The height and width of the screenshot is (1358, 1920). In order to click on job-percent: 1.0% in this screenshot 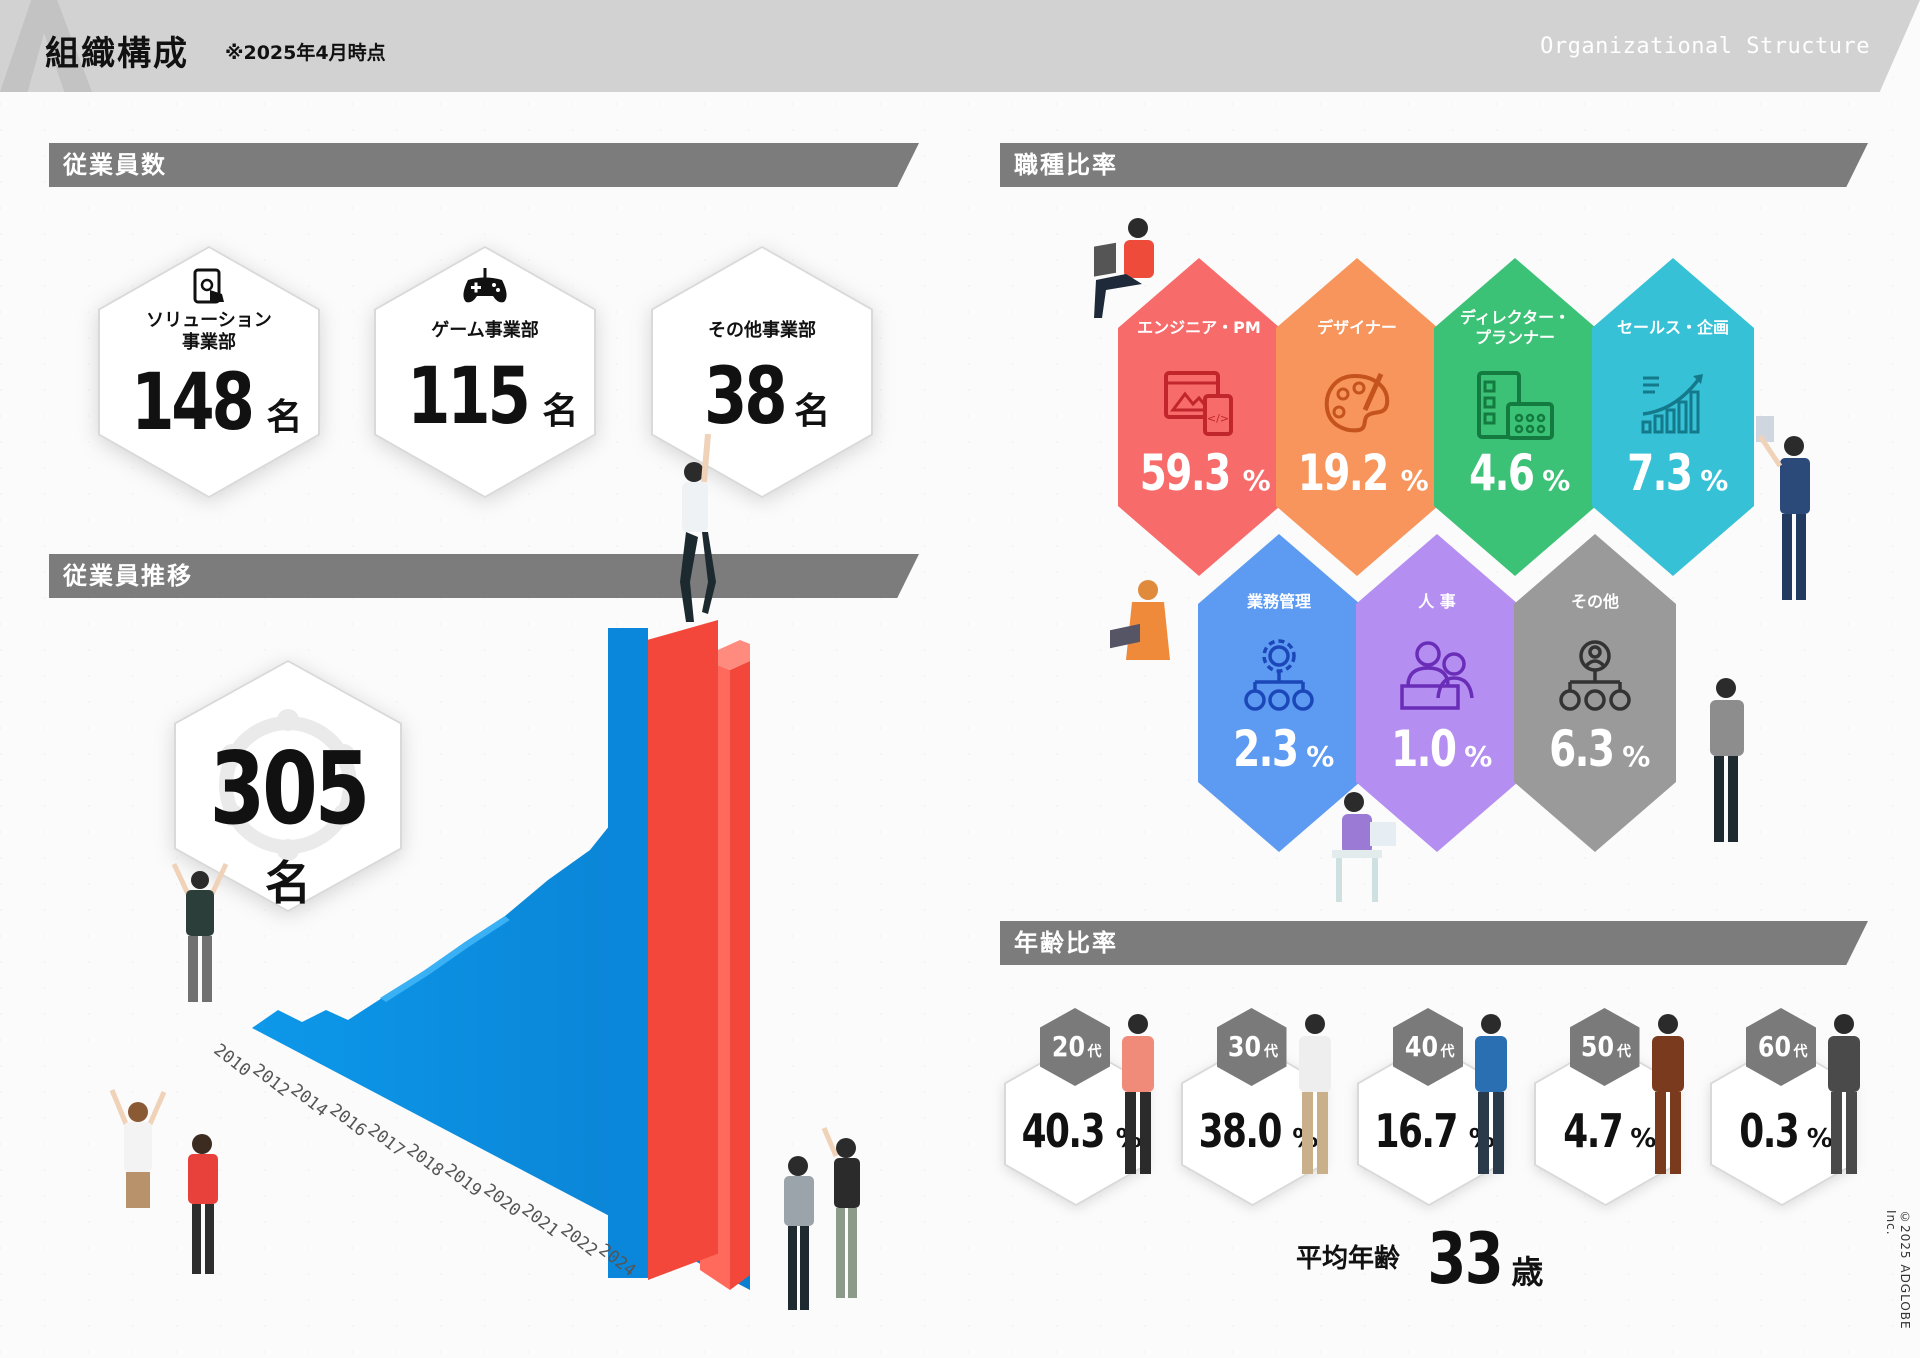, I will do `click(1441, 749)`.